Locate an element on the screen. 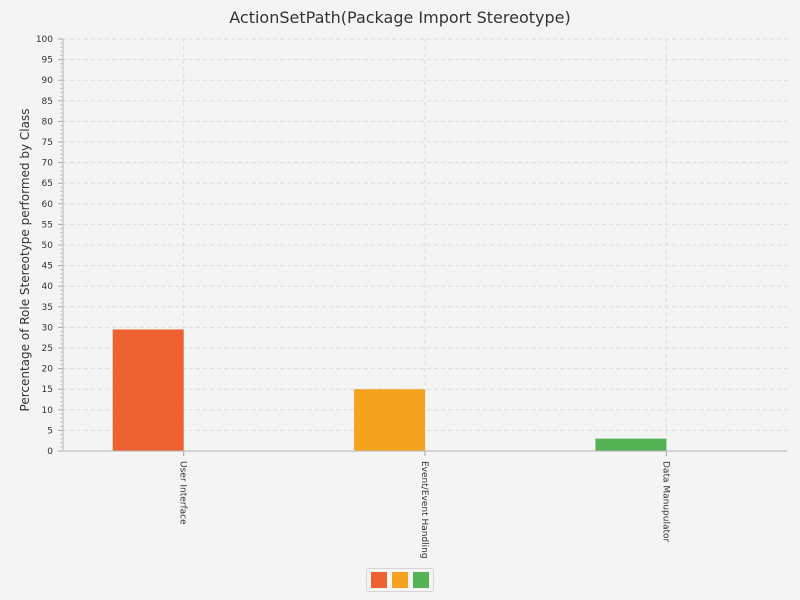 This screenshot has width=800, height=600. x-tick-label: User Interface is located at coordinates (183, 493).